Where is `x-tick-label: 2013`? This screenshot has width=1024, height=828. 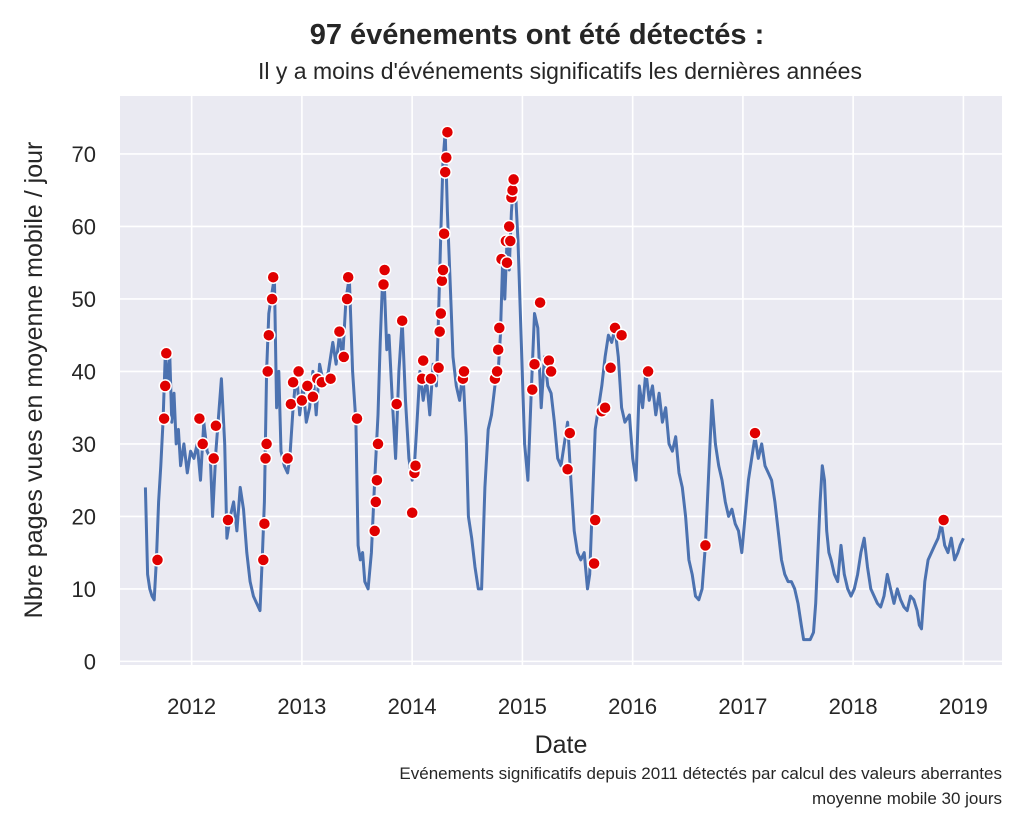 x-tick-label: 2013 is located at coordinates (301, 706).